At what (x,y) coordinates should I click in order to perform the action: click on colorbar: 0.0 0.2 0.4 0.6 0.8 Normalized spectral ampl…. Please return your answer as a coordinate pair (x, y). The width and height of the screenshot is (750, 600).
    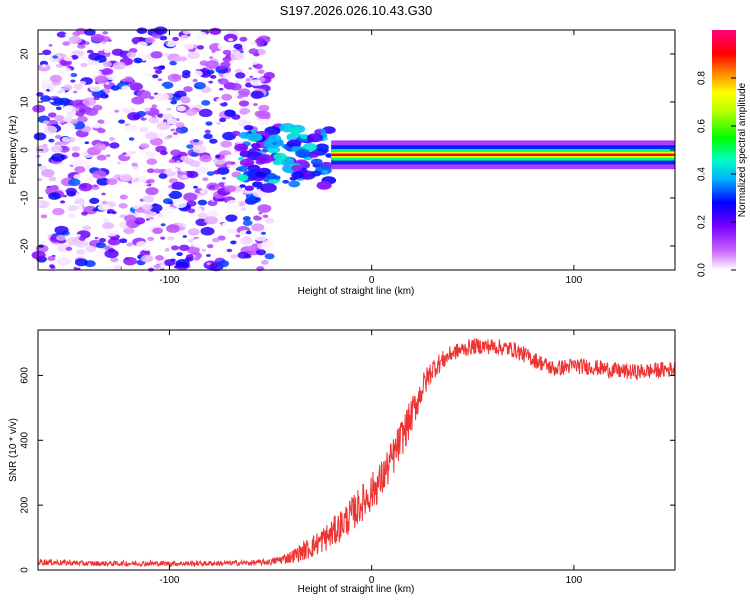
    Looking at the image, I should click on (722, 153).